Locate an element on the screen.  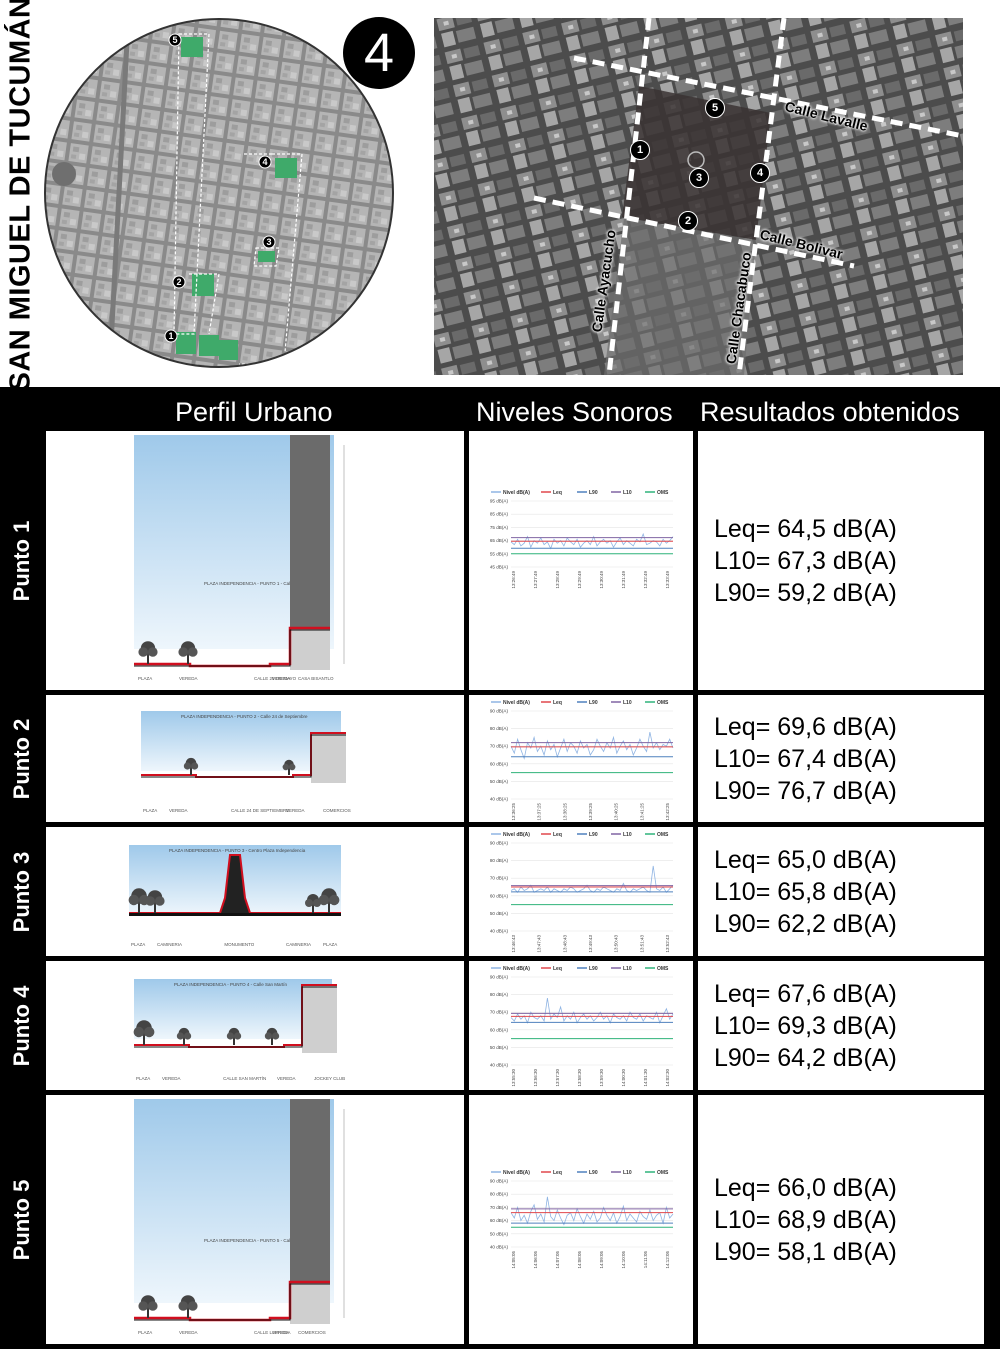
row-label: Punto 1 is located at coordinates (22, 560).